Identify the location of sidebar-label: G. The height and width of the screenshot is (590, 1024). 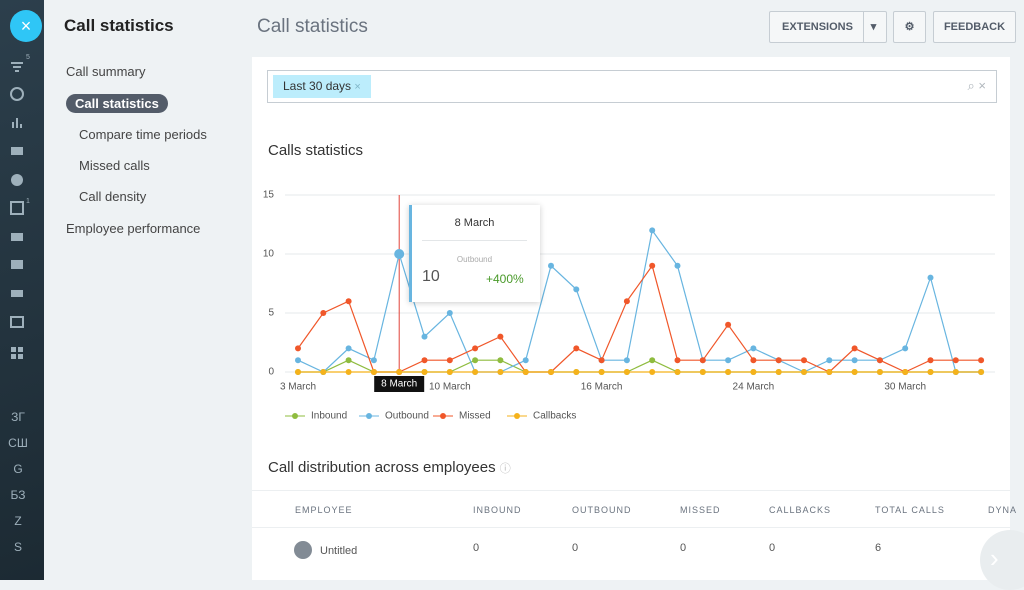
(18, 469).